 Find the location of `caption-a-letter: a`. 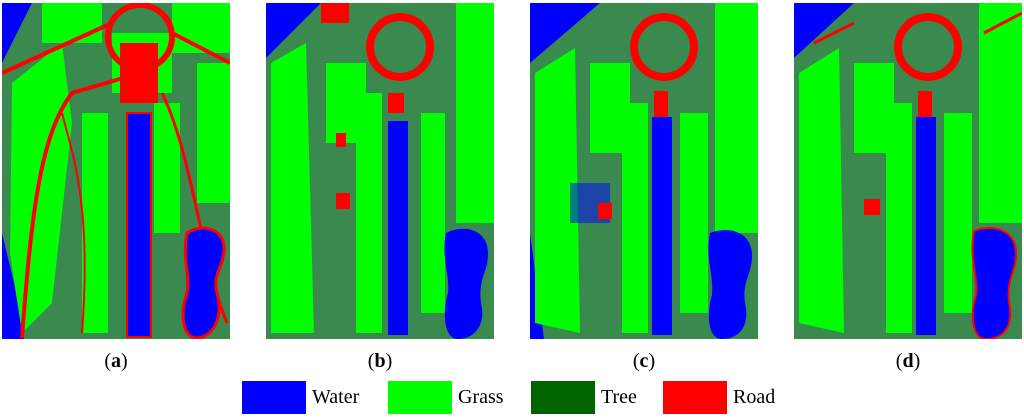

caption-a-letter: a is located at coordinates (116, 361).